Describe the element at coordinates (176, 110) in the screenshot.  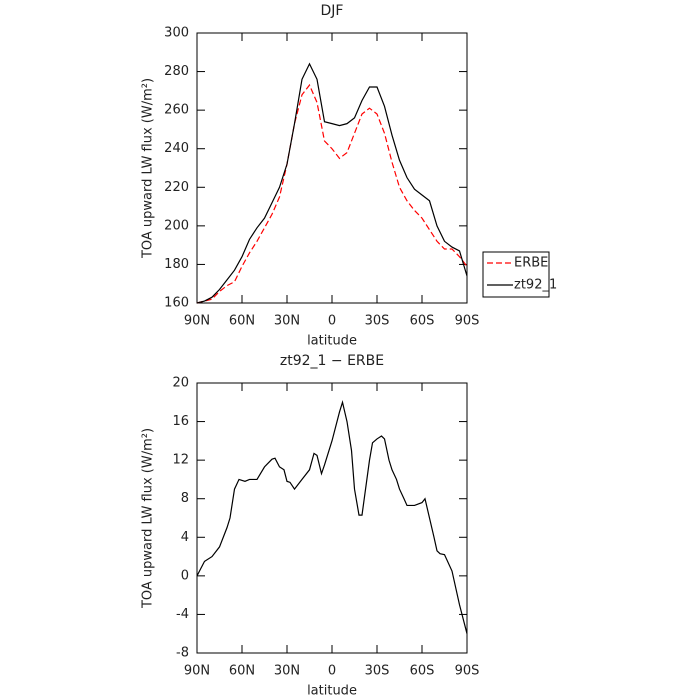
I see `y-tick-label: 260` at that location.